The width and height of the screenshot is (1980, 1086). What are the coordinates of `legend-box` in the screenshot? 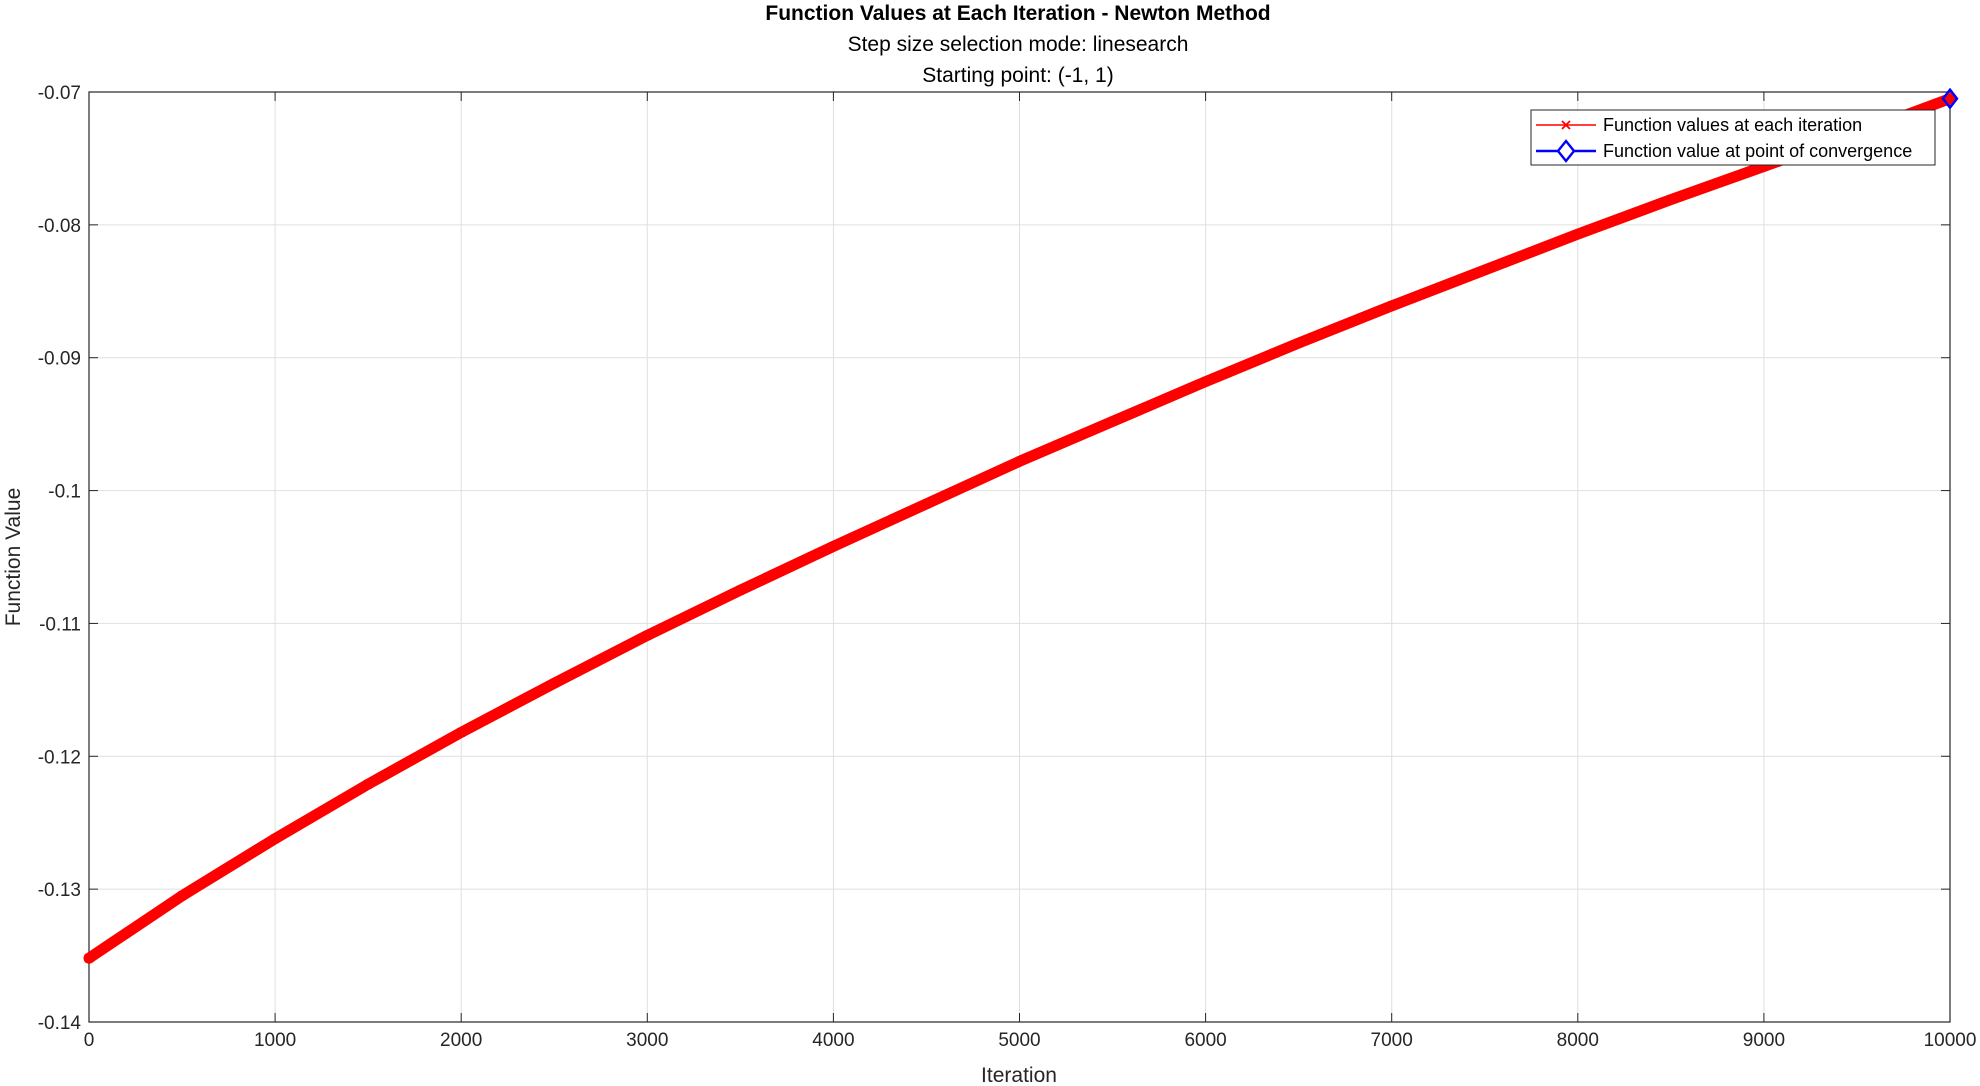 It's located at (1733, 137).